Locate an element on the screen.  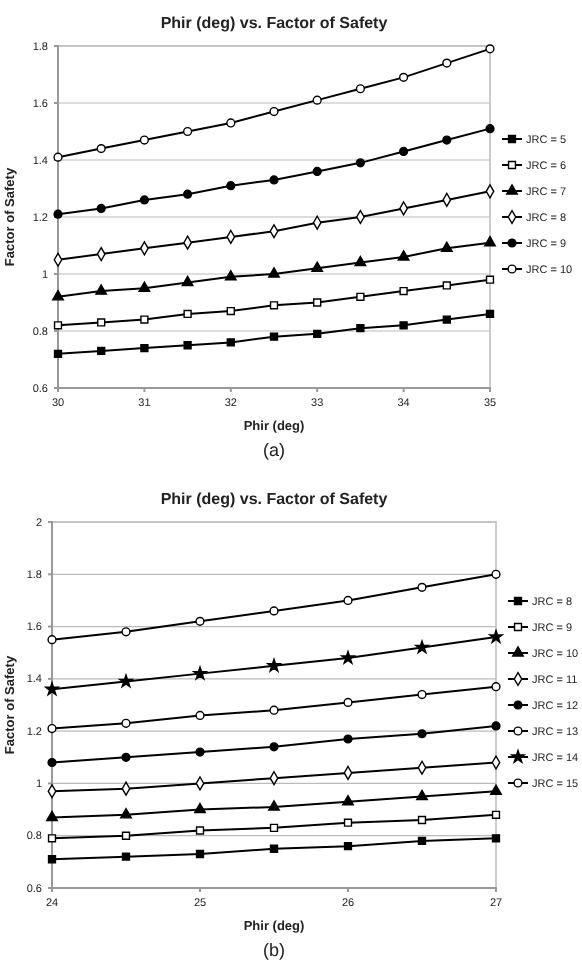
text: (a) is located at coordinates (274, 450).